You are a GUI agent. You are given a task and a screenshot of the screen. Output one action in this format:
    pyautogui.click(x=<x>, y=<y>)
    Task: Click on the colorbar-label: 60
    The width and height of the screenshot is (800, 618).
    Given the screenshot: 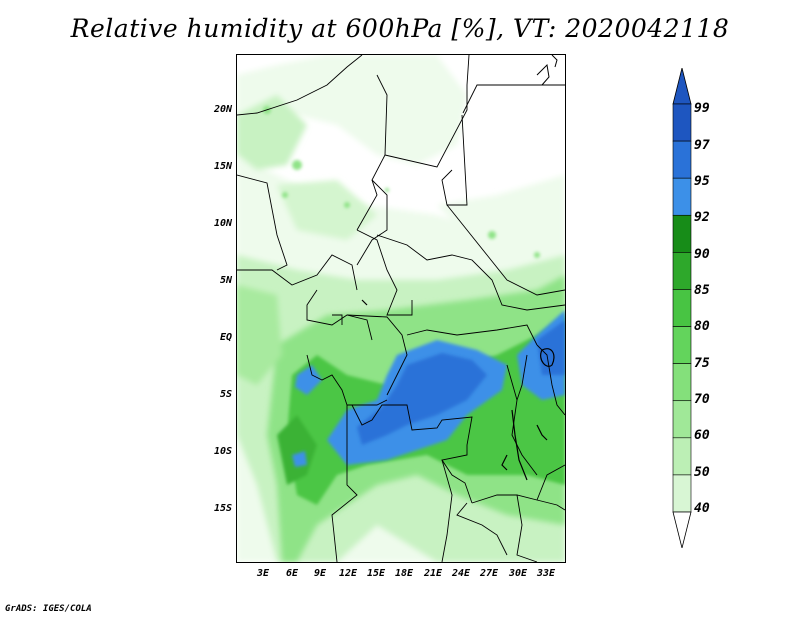 What is the action you would take?
    pyautogui.click(x=702, y=435)
    